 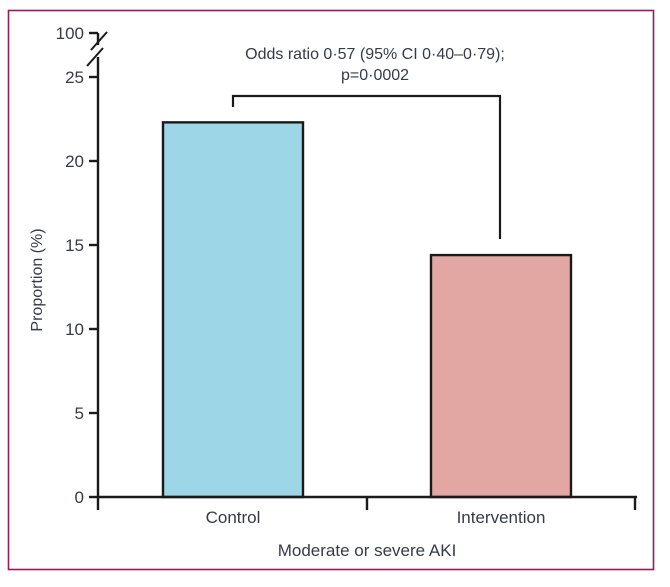 I want to click on y-axis: 0 5 10 15 20 25 100, so click(x=82, y=265).